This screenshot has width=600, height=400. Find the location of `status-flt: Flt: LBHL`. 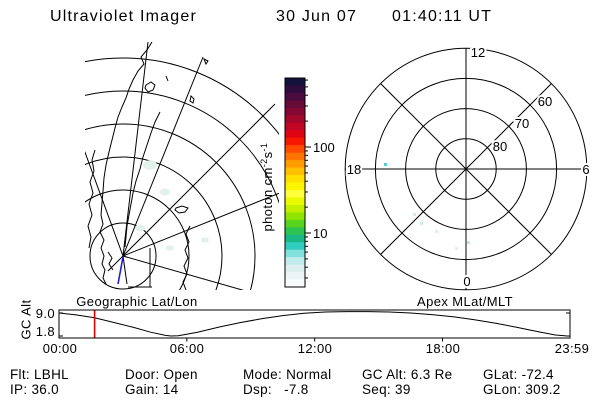

status-flt: Flt: LBHL is located at coordinates (39, 374).